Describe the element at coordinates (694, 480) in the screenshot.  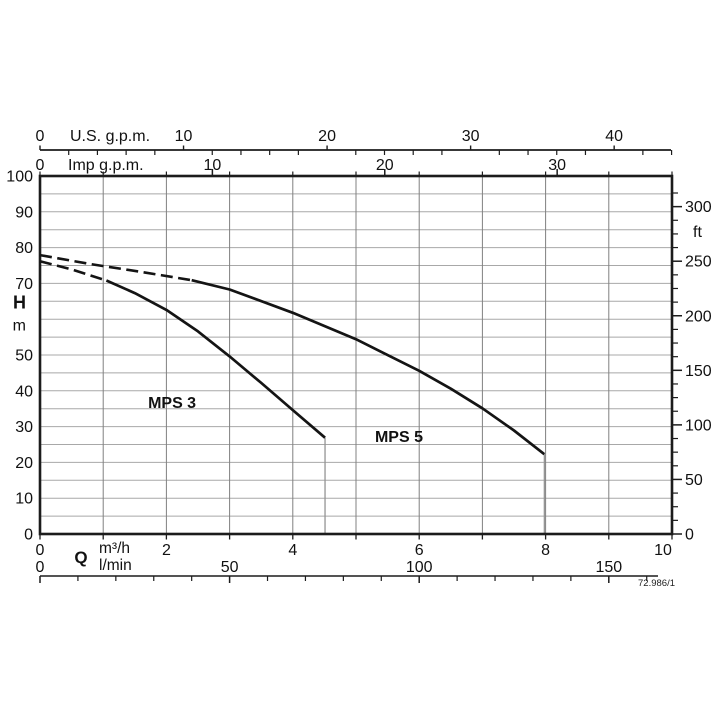
I see `ft-tick-label: 50` at that location.